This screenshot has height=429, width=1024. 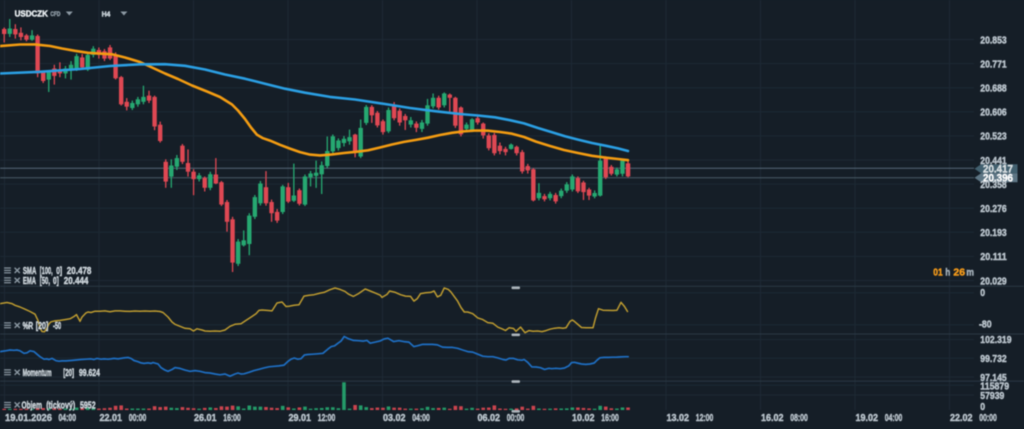 I want to click on svg-text: 20.441, so click(x=993, y=161).